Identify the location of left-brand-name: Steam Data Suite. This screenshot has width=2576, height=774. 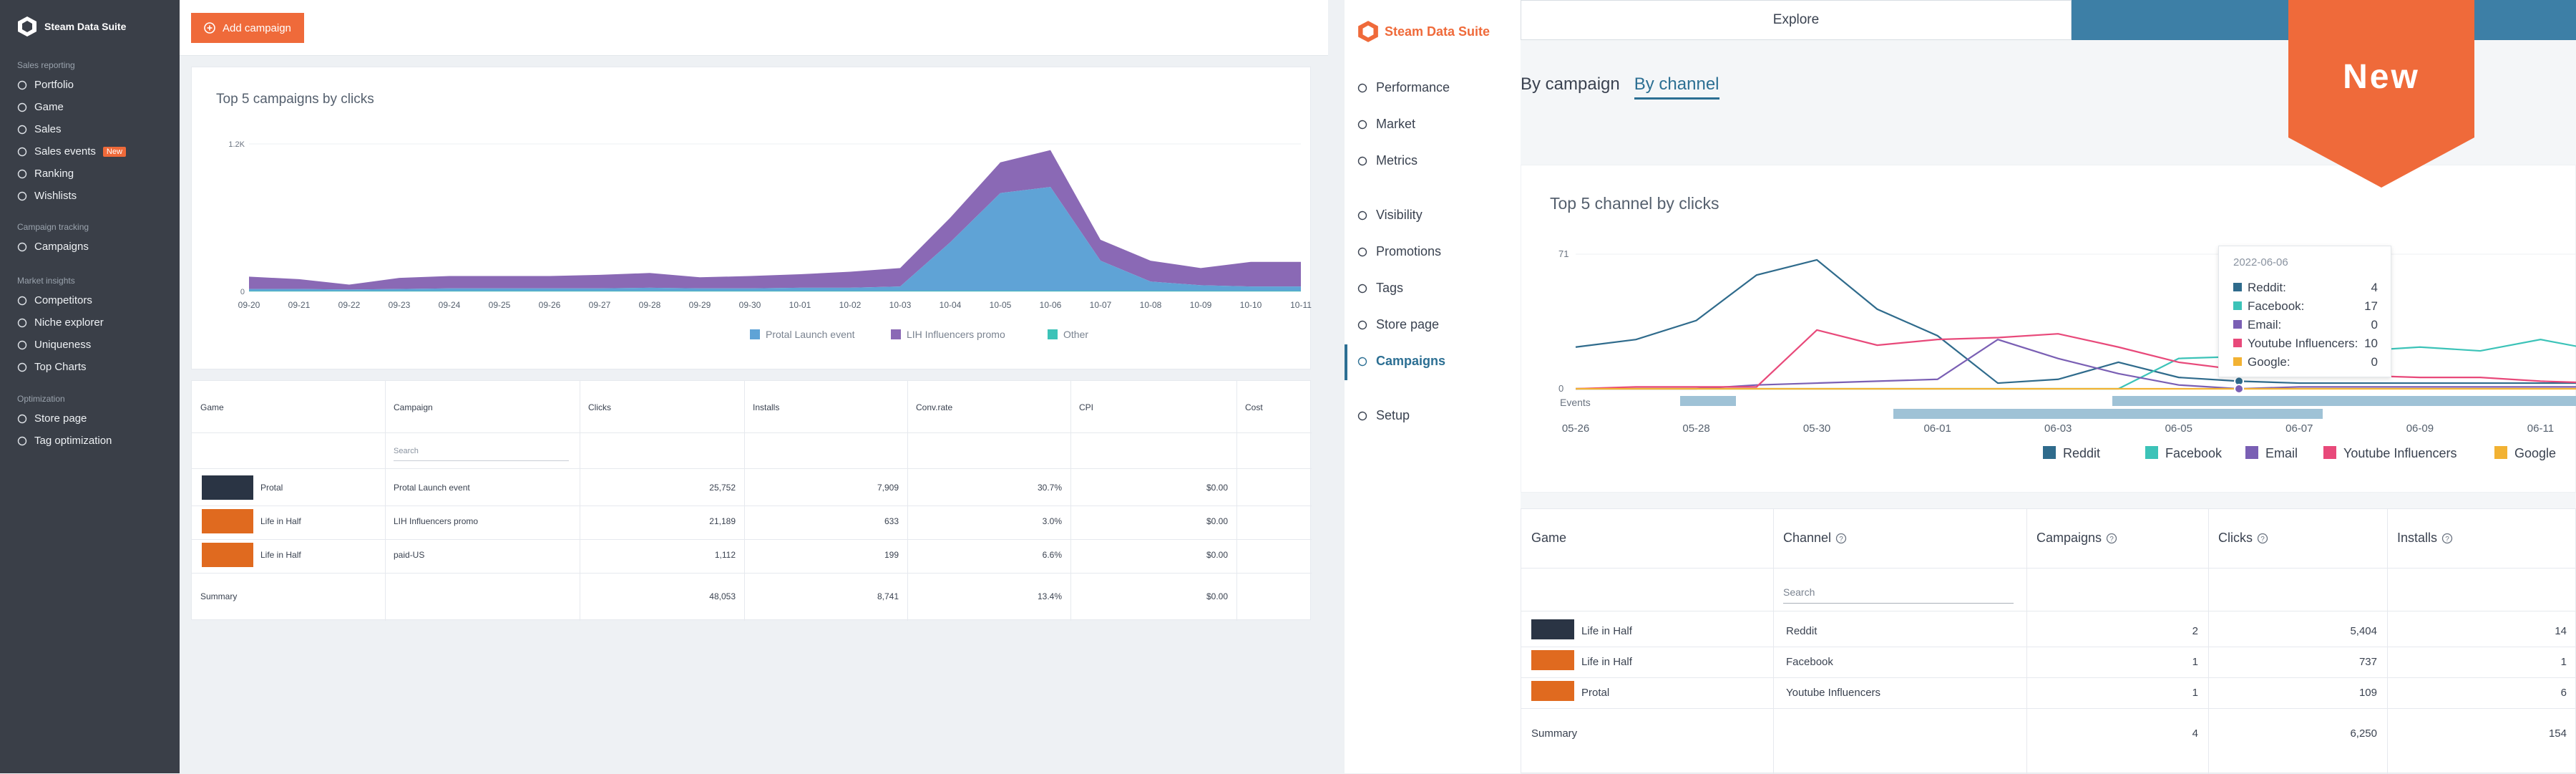
(85, 26).